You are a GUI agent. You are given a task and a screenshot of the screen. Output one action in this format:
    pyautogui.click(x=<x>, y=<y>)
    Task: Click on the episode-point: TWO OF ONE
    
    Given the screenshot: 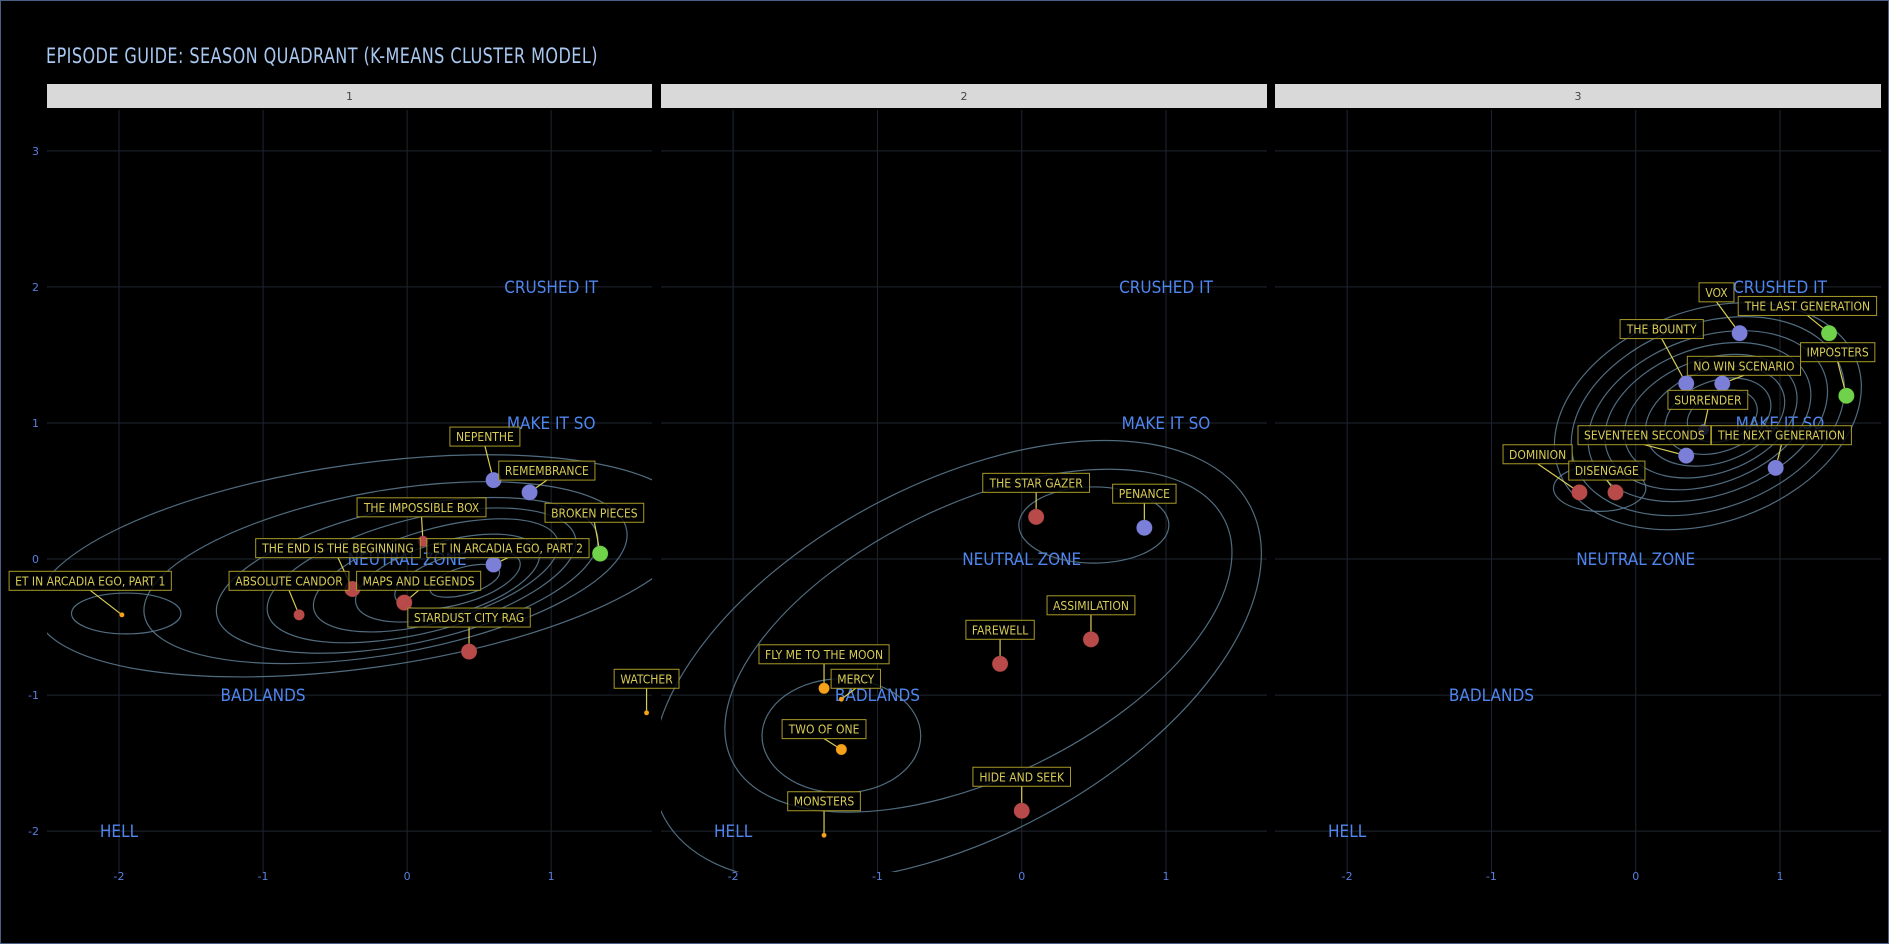 What is the action you would take?
    pyautogui.click(x=824, y=737)
    